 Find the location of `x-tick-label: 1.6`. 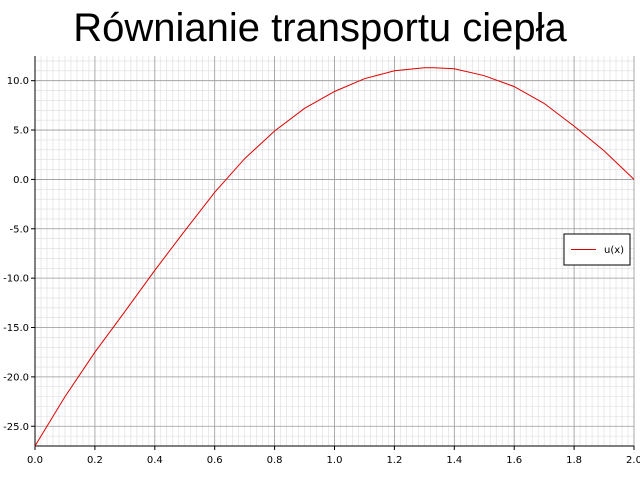

x-tick-label: 1.6 is located at coordinates (514, 460).